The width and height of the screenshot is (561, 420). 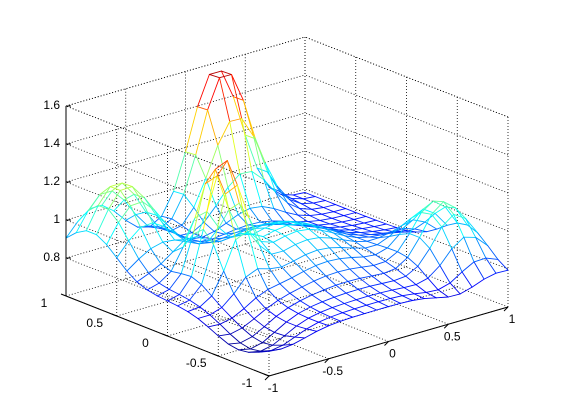 What do you see at coordinates (267, 378) in the screenshot?
I see `x-tick-mark` at bounding box center [267, 378].